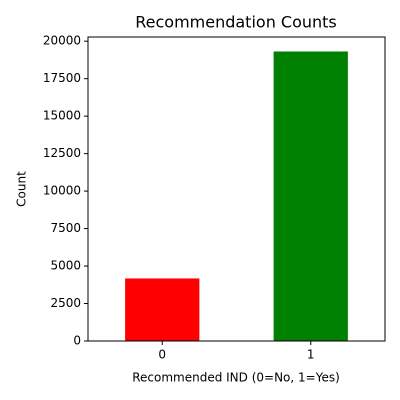 The image size is (400, 400). Describe the element at coordinates (62, 116) in the screenshot. I see `y-tick-label: 15000` at that location.